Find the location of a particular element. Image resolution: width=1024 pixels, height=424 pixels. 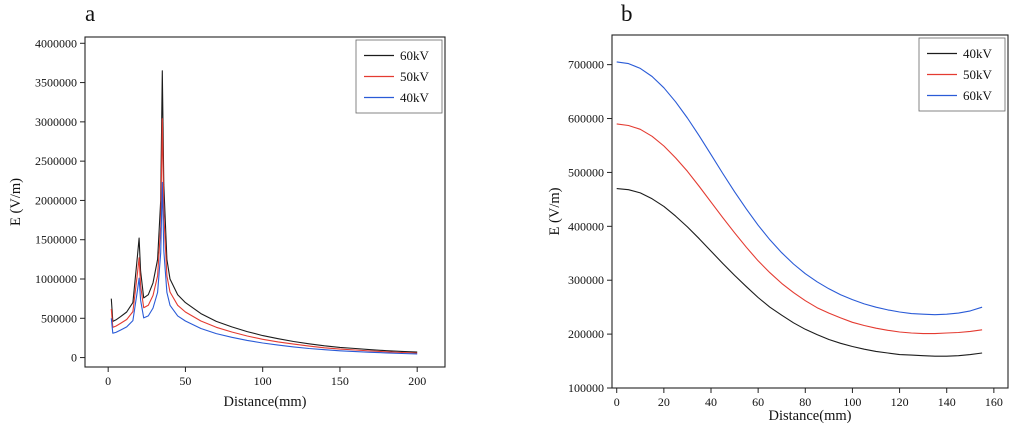

x-tick-label: 60 is located at coordinates (758, 402).